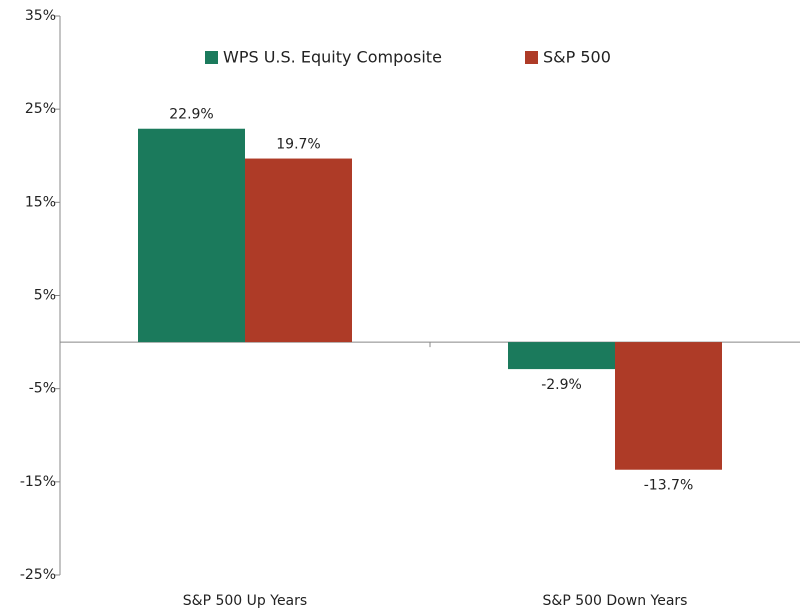 The height and width of the screenshot is (613, 800). I want to click on y-tick-label: 5%, so click(45, 296).